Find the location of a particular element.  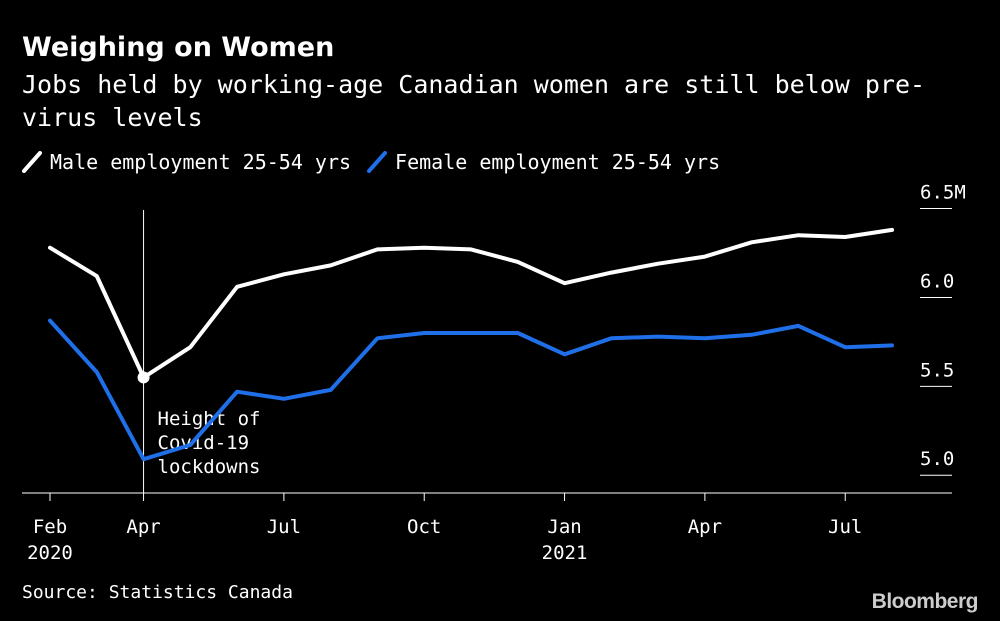

source-note: Source: Statistics Canada is located at coordinates (157, 592).